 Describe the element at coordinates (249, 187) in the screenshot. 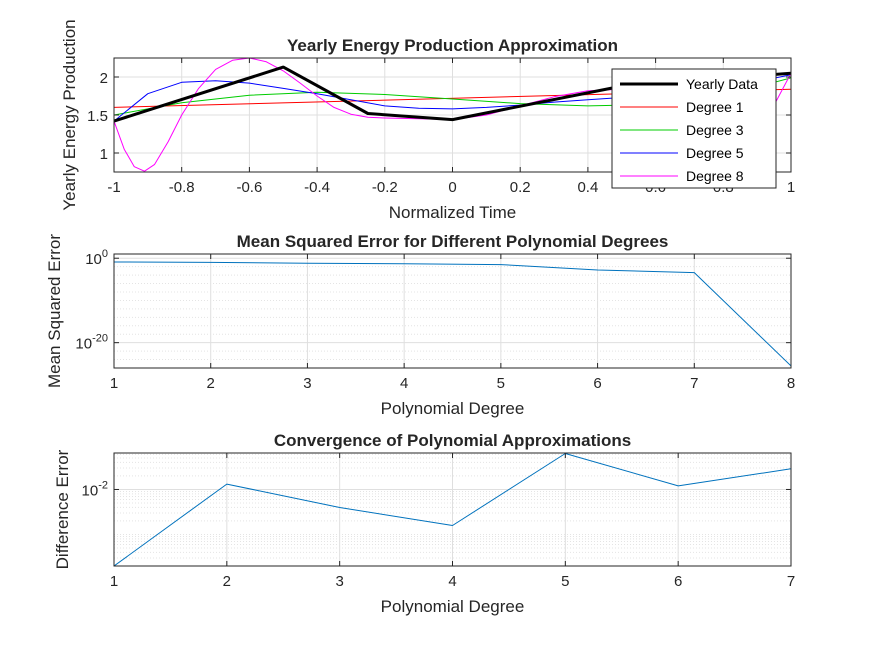

I see `x-tick-label: -0.6` at that location.